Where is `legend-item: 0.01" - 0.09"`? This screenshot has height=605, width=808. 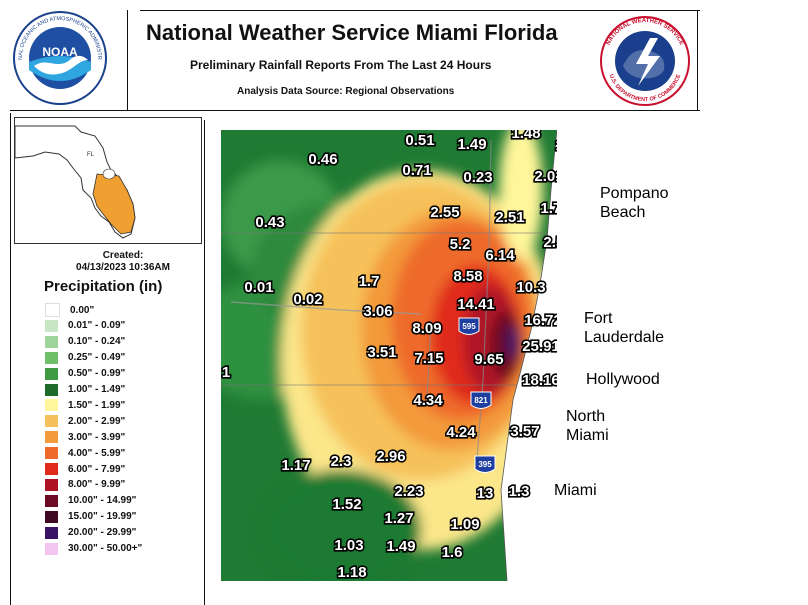
legend-item: 0.01" - 0.09" is located at coordinates (85, 326).